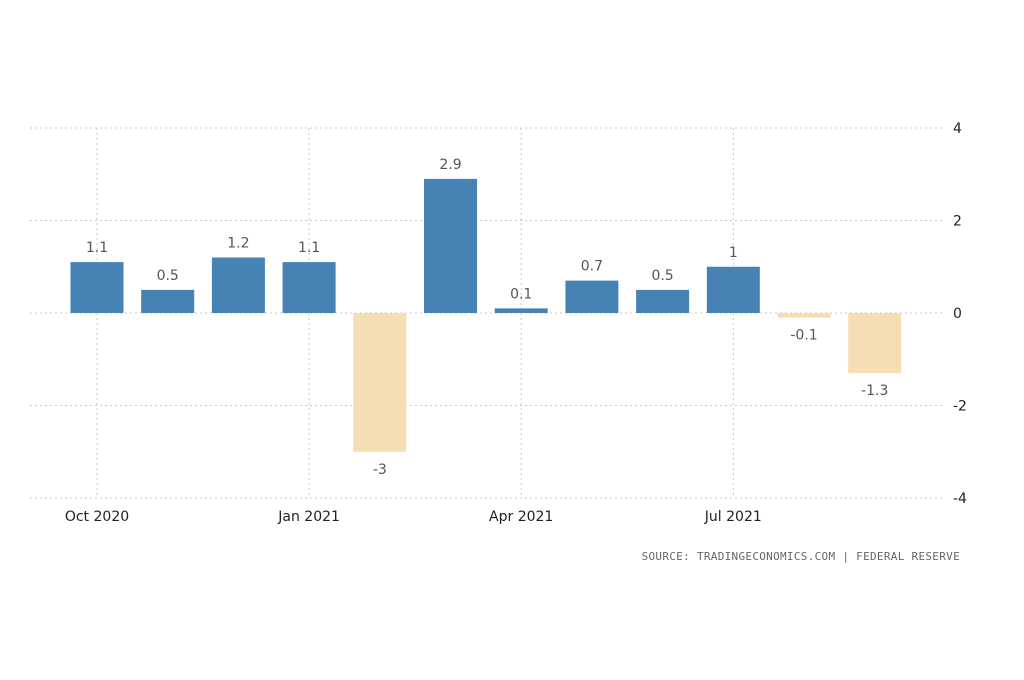 The width and height of the screenshot is (1024, 680). Describe the element at coordinates (308, 517) in the screenshot. I see `x-tick-label: Jan 2021` at that location.